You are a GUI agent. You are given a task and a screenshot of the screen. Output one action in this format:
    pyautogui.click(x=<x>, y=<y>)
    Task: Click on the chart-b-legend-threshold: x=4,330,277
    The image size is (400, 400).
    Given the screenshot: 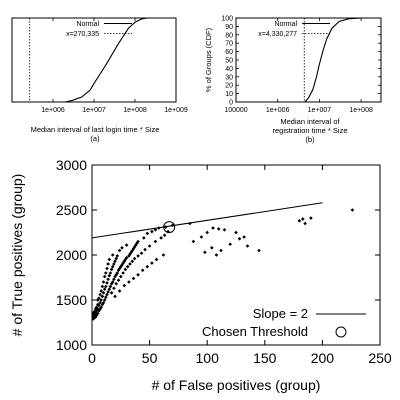 What is the action you would take?
    pyautogui.click(x=277, y=34)
    